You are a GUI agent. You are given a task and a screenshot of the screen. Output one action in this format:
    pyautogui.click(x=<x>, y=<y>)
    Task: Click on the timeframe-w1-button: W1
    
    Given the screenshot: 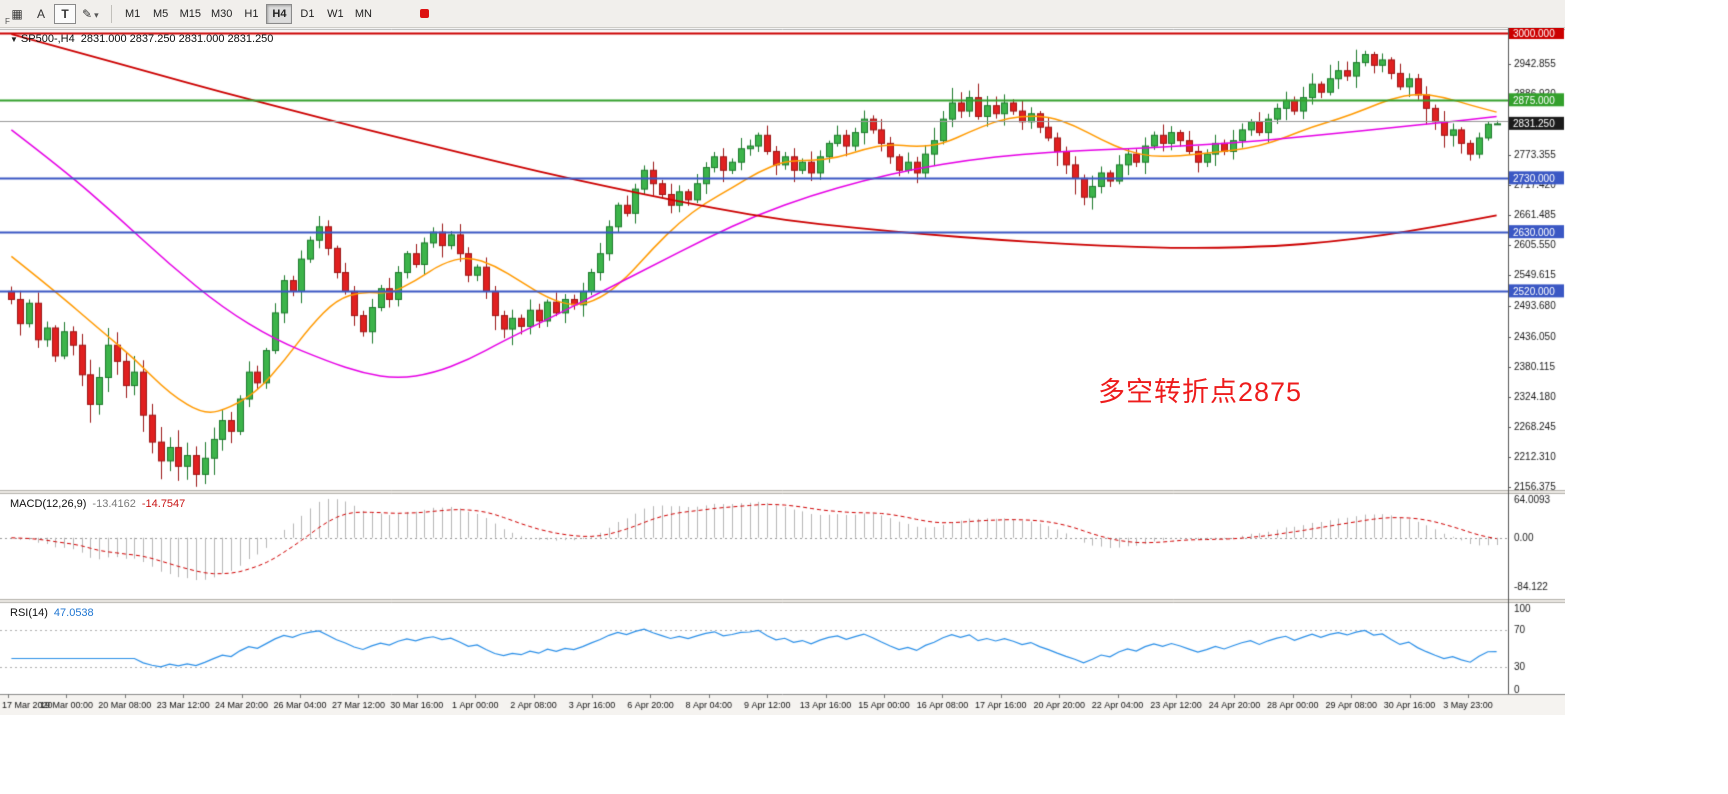 What is the action you would take?
    pyautogui.click(x=335, y=14)
    